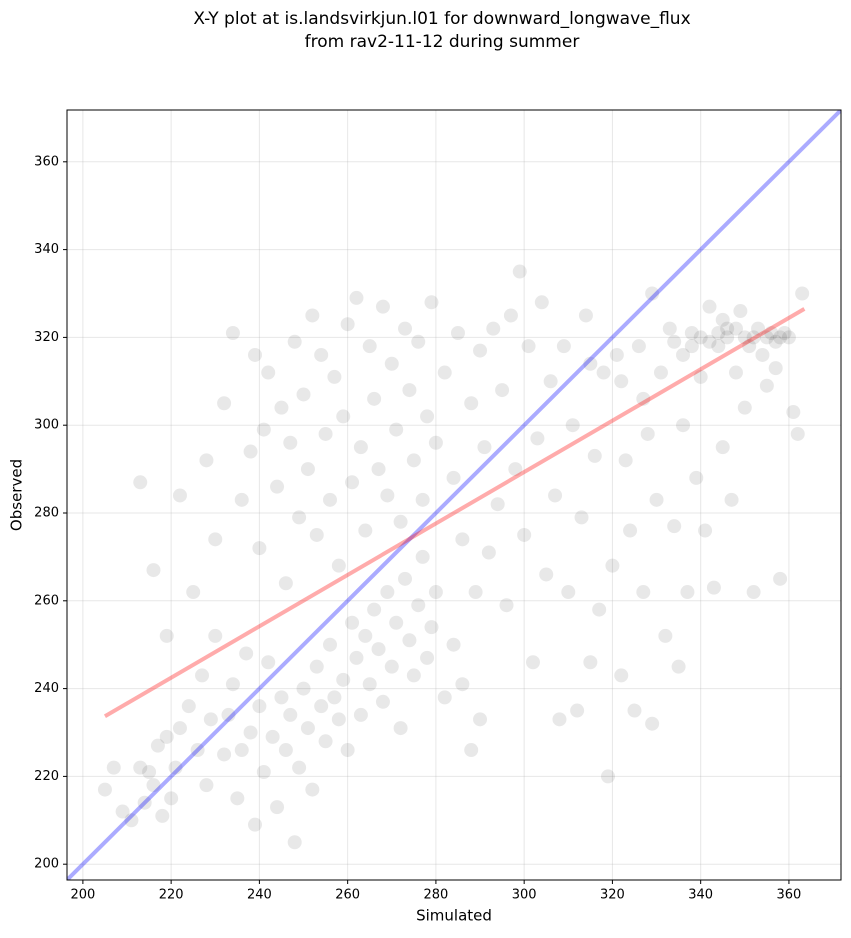 The image size is (851, 938). What do you see at coordinates (82, 895) in the screenshot?
I see `x-tick-label: 200` at bounding box center [82, 895].